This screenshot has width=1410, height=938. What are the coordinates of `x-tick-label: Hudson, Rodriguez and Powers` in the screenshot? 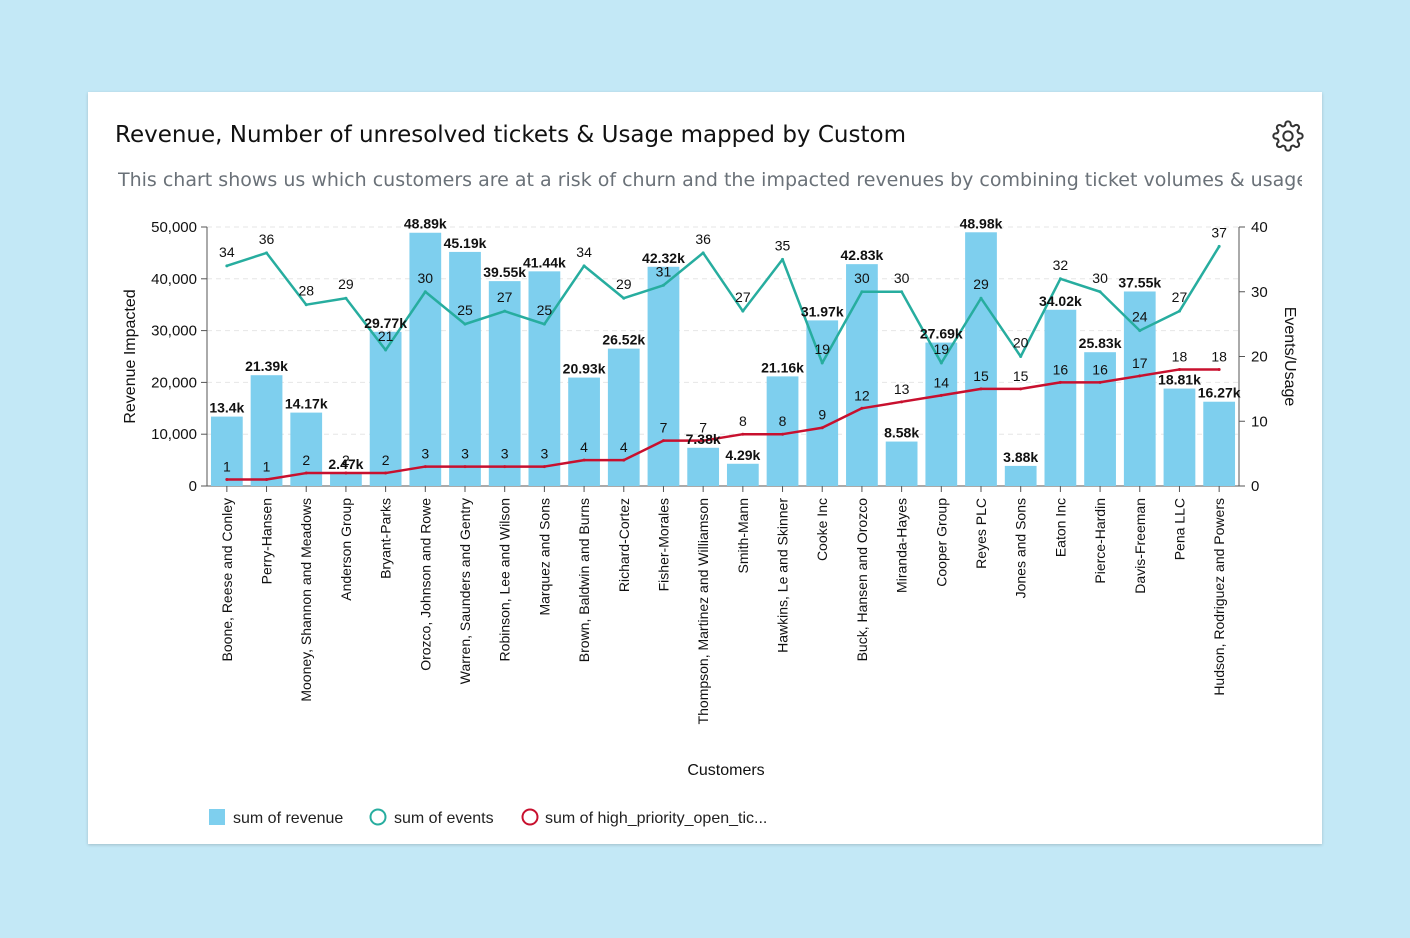 It's located at (1219, 597).